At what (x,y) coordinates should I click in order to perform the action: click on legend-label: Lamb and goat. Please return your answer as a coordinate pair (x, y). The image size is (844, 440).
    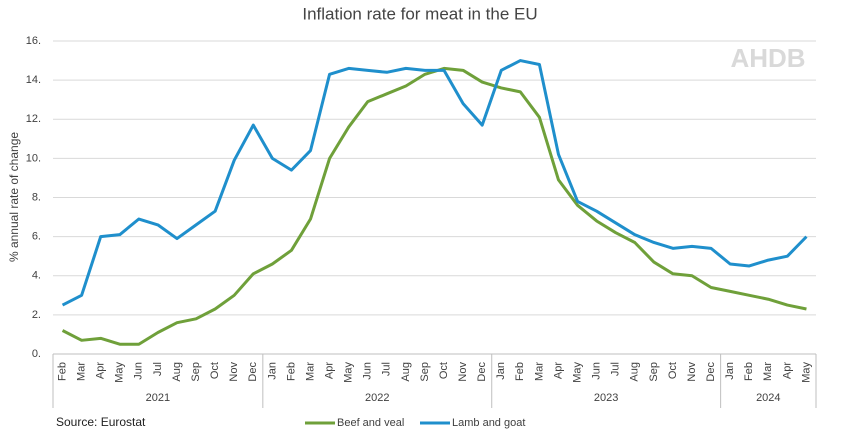
    Looking at the image, I should click on (488, 423).